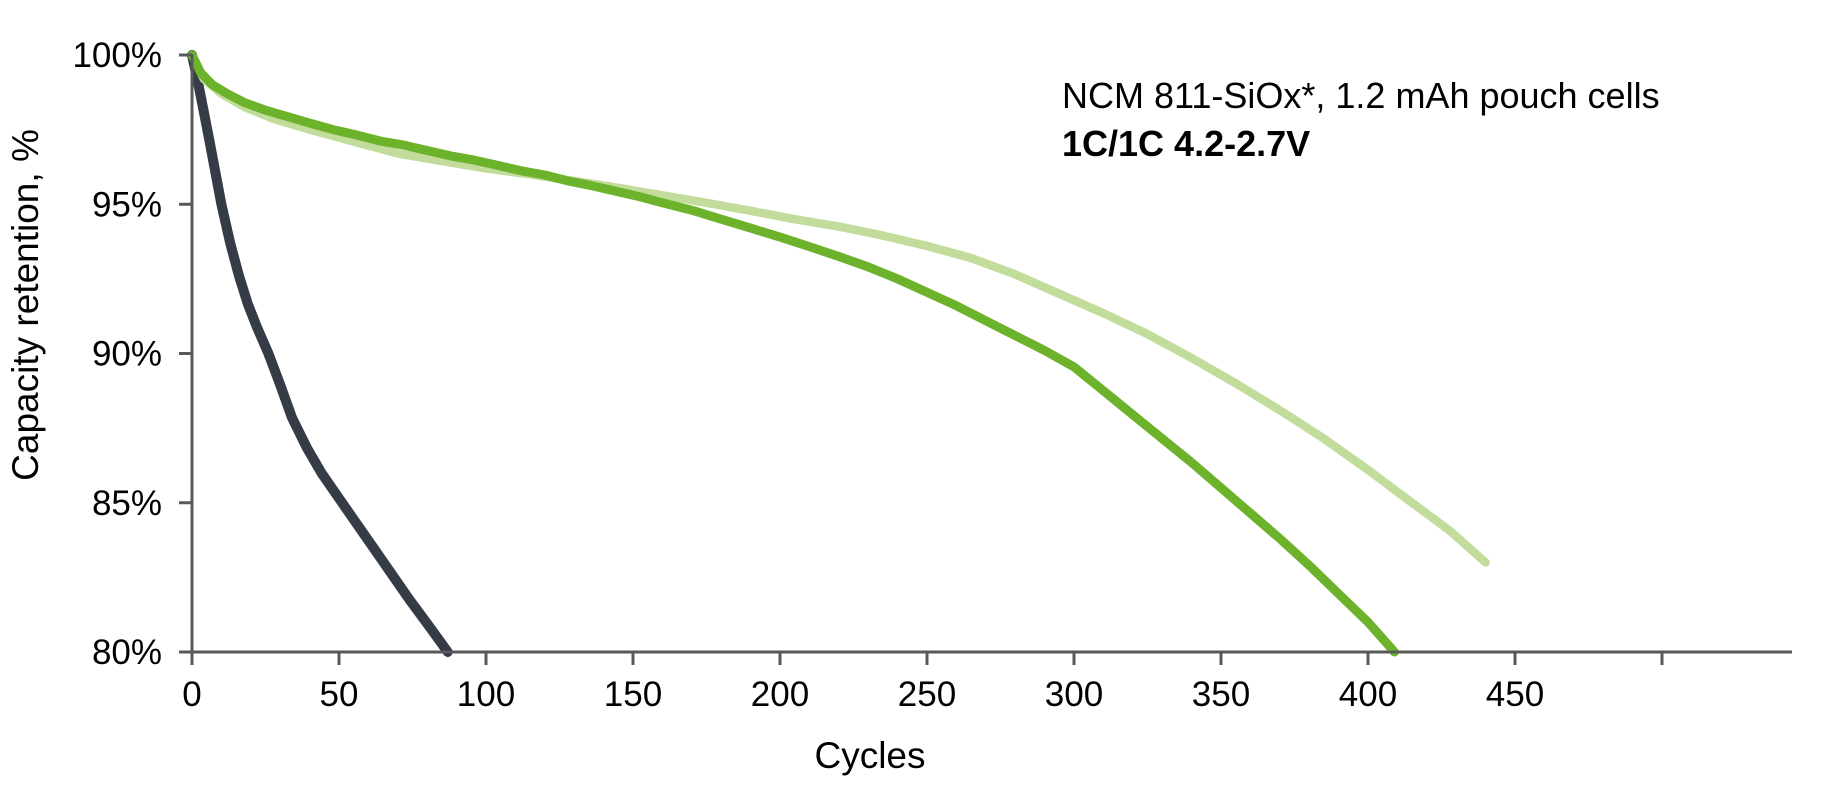  Describe the element at coordinates (1221, 694) in the screenshot. I see `x-tick-label: 350` at that location.